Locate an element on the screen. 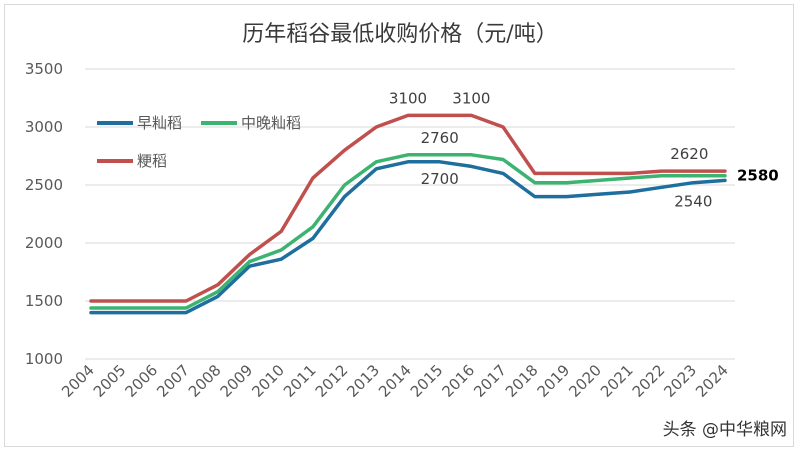 Image resolution: width=800 pixels, height=453 pixels. x-tick-label: 2009 is located at coordinates (237, 381).